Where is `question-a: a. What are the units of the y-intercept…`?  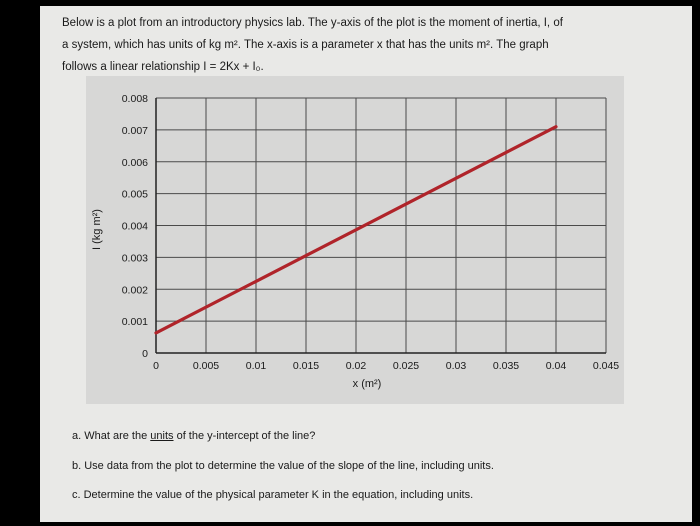 question-a: a. What are the units of the y-intercept… is located at coordinates (193, 436).